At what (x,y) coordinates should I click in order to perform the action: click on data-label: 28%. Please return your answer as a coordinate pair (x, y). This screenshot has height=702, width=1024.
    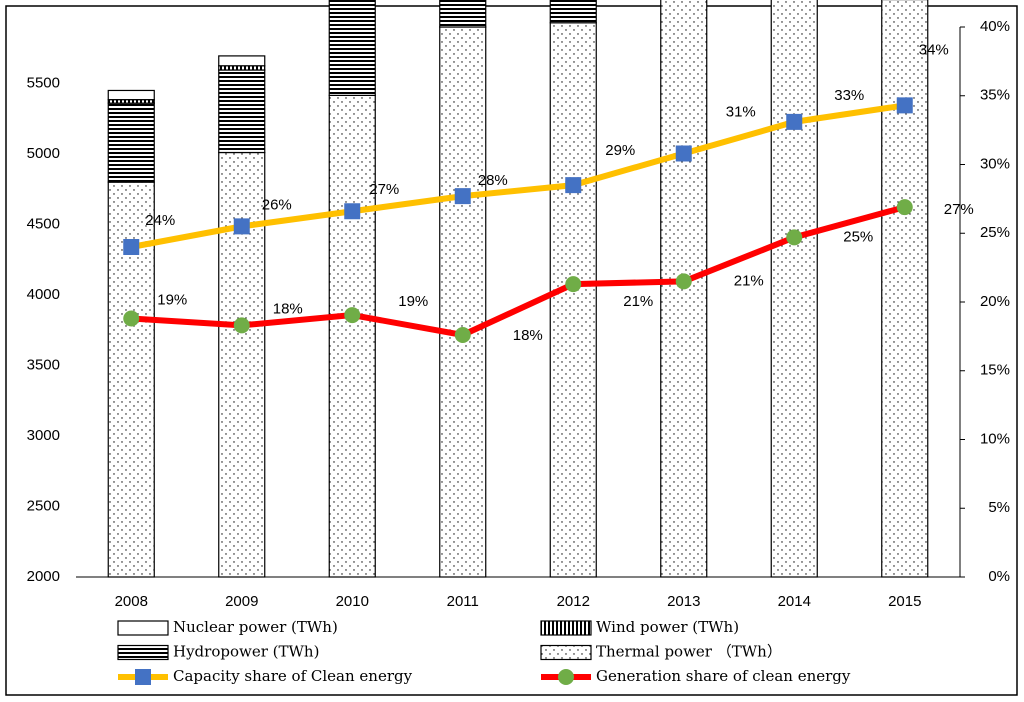
    Looking at the image, I should click on (493, 180).